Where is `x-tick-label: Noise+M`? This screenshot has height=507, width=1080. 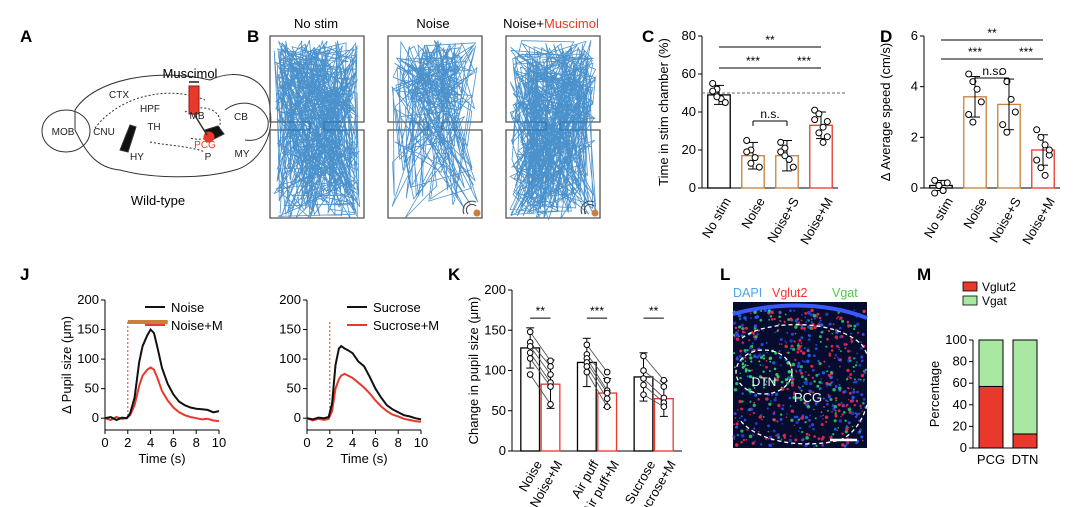
x-tick-label: Noise+M is located at coordinates (816, 221).